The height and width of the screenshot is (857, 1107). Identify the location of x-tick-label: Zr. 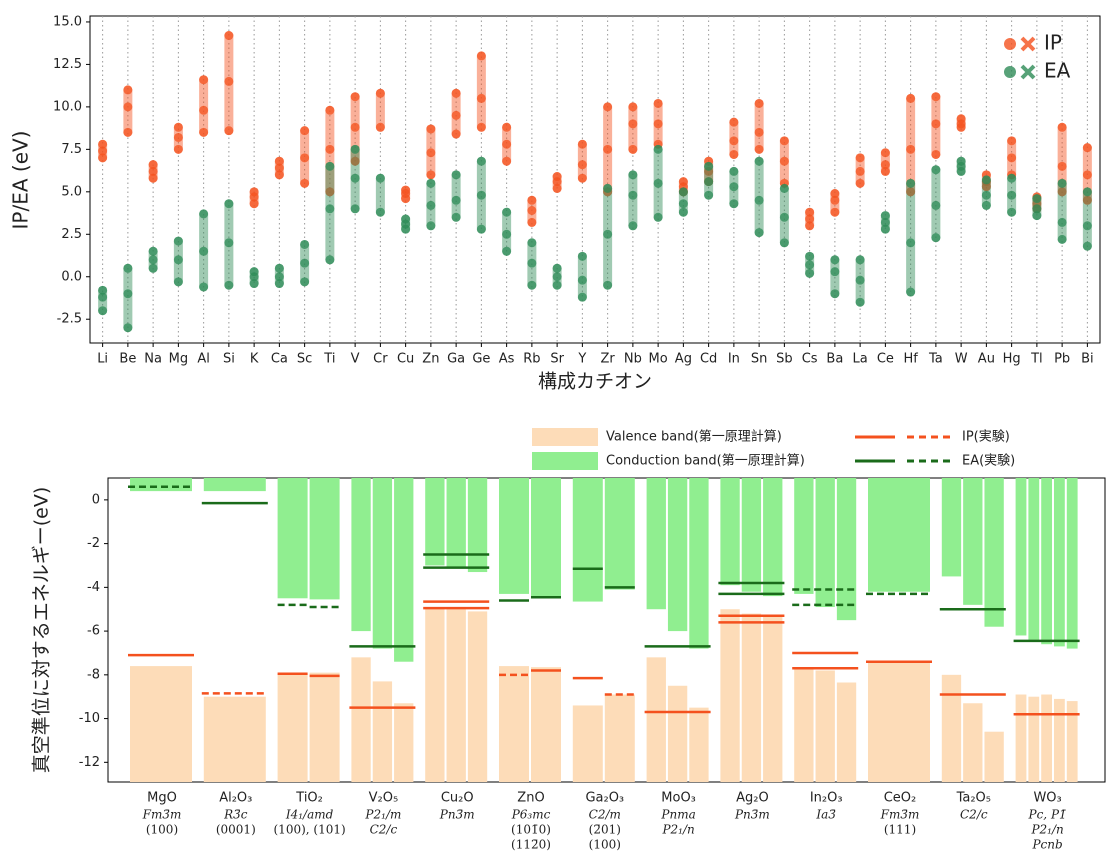
(607, 359).